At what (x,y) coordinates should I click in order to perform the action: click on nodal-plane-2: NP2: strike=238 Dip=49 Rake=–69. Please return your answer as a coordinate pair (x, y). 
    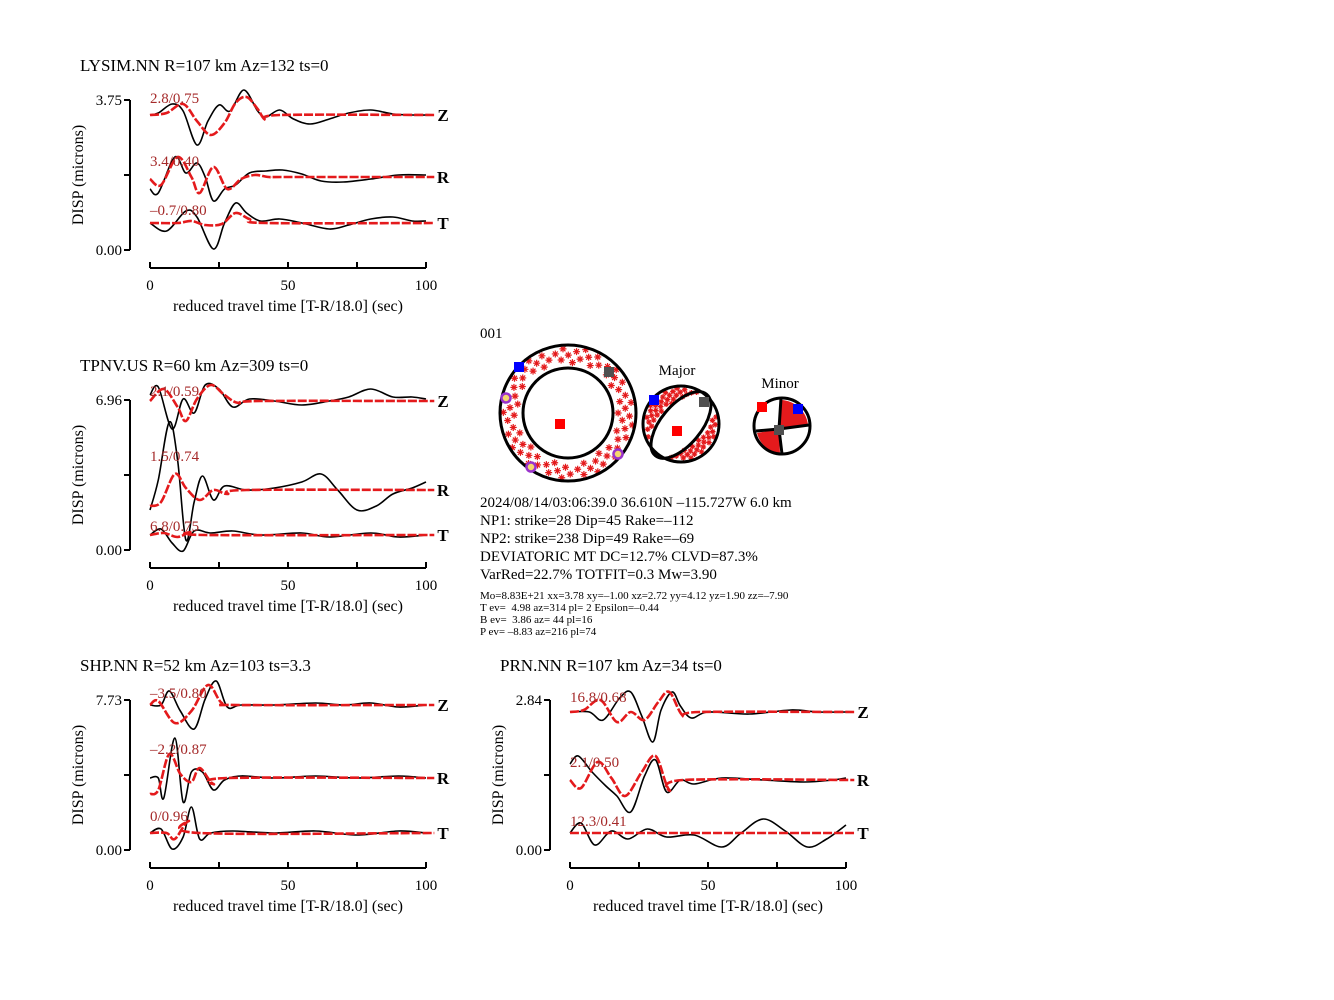
    Looking at the image, I should click on (587, 539).